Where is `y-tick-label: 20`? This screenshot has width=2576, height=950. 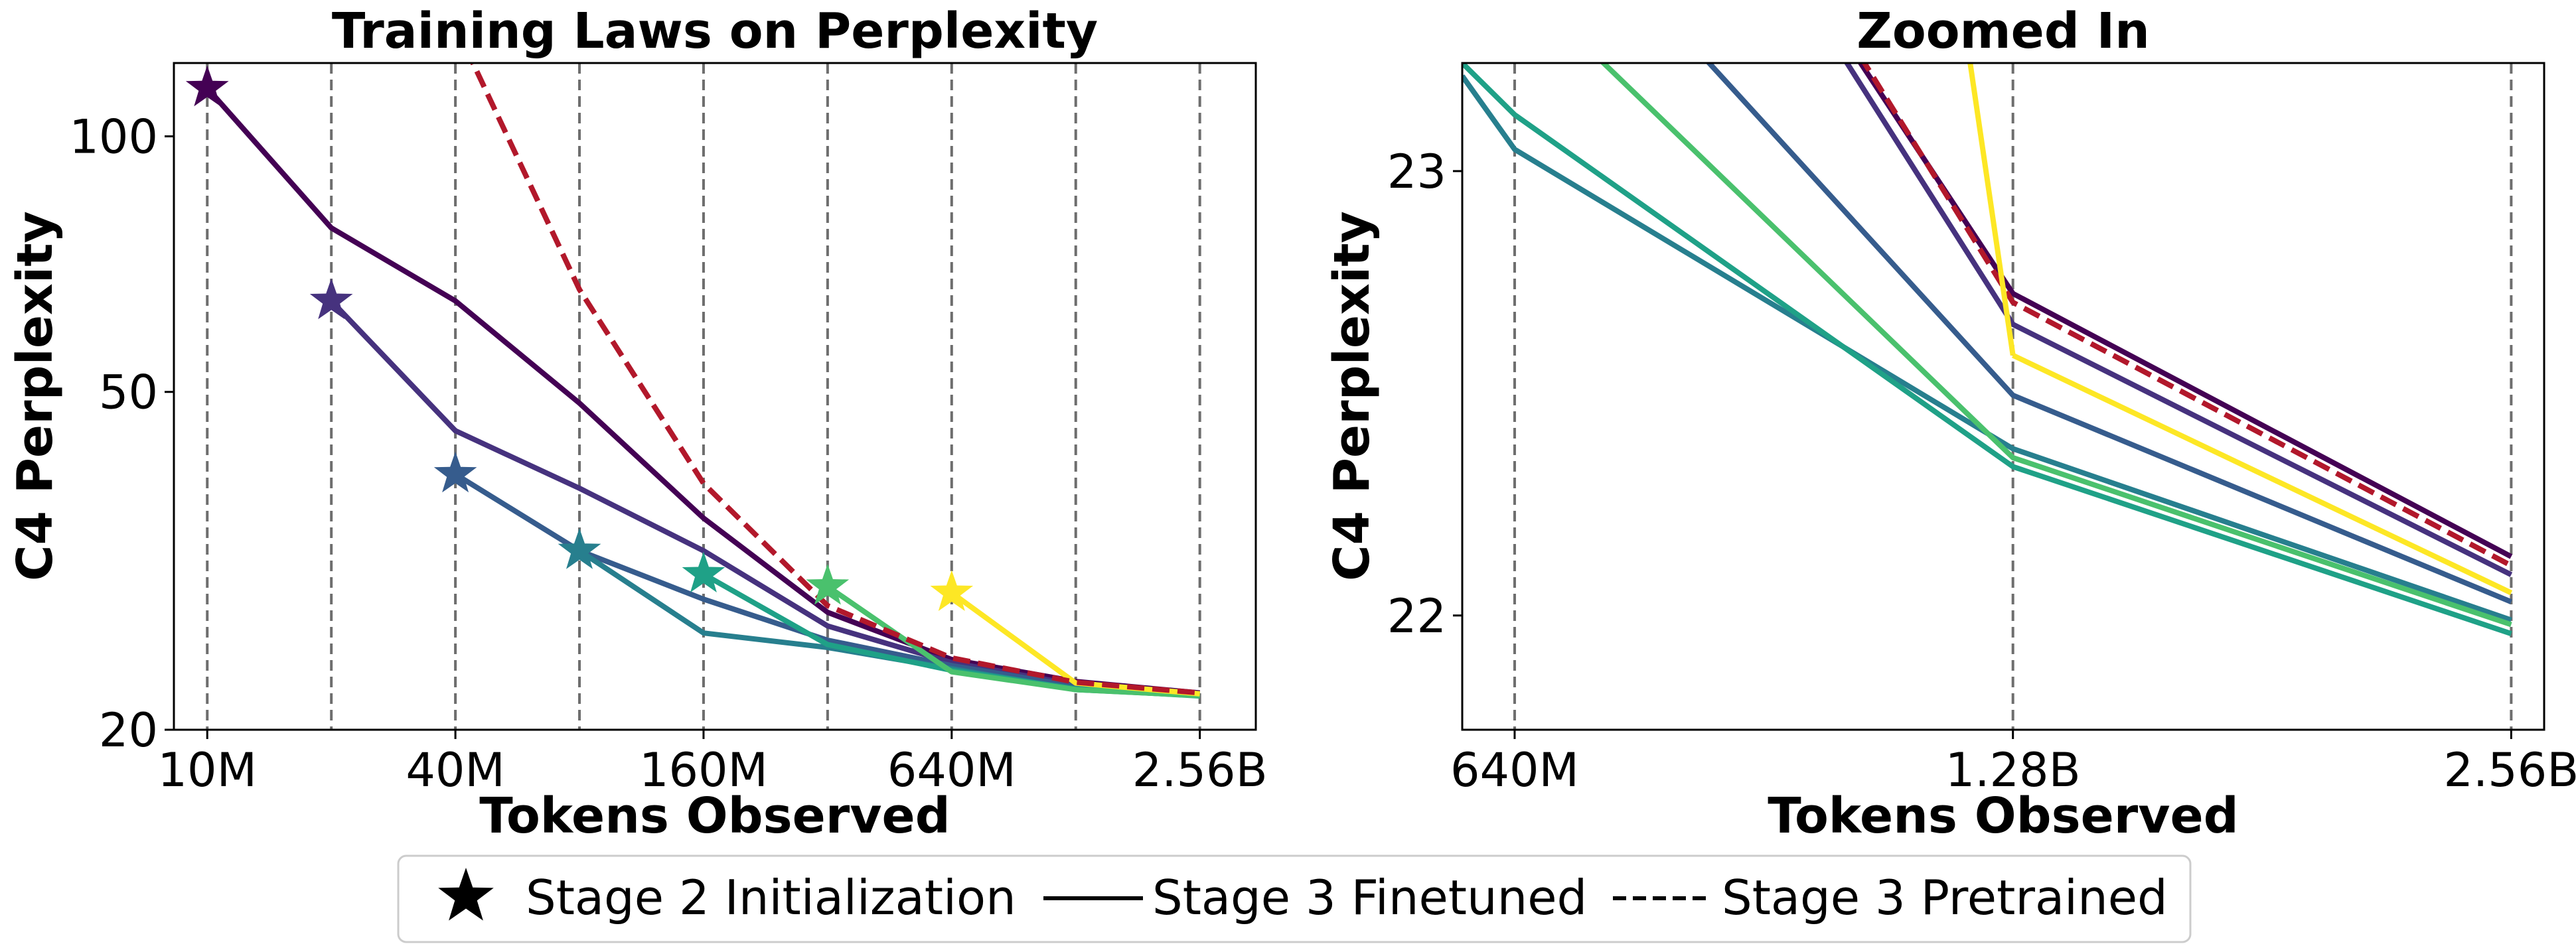
y-tick-label: 20 is located at coordinates (129, 730).